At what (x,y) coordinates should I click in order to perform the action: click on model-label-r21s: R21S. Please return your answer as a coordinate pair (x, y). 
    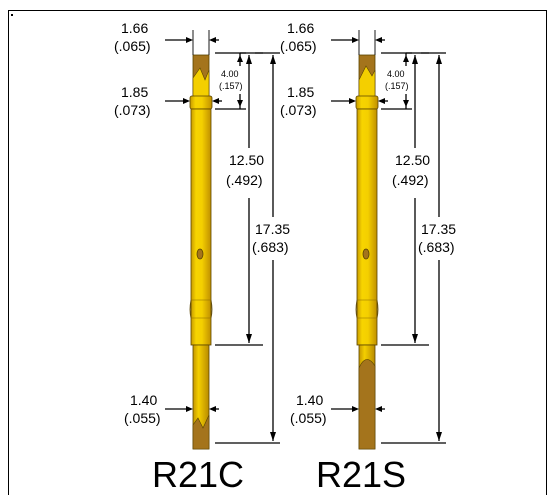
    Looking at the image, I should click on (361, 474).